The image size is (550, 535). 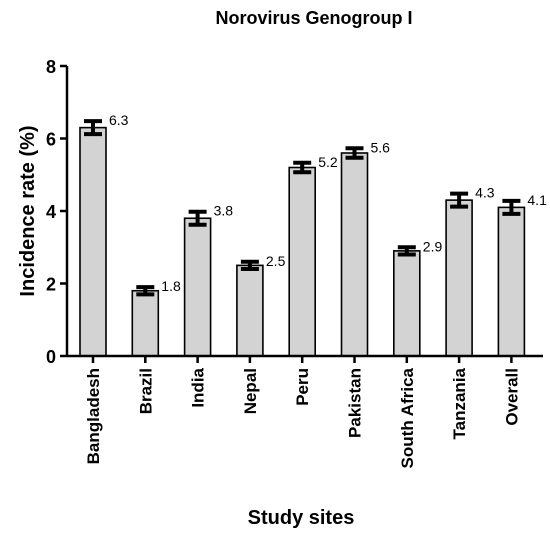 What do you see at coordinates (145, 391) in the screenshot?
I see `x-tick-label: Brazil` at bounding box center [145, 391].